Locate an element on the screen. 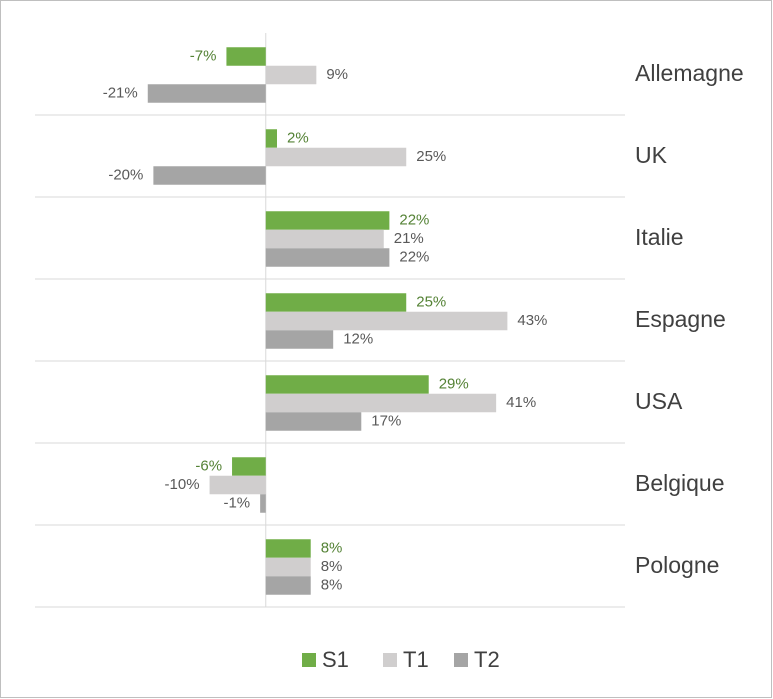 The image size is (773, 699). category-label: Espagne is located at coordinates (680, 319).